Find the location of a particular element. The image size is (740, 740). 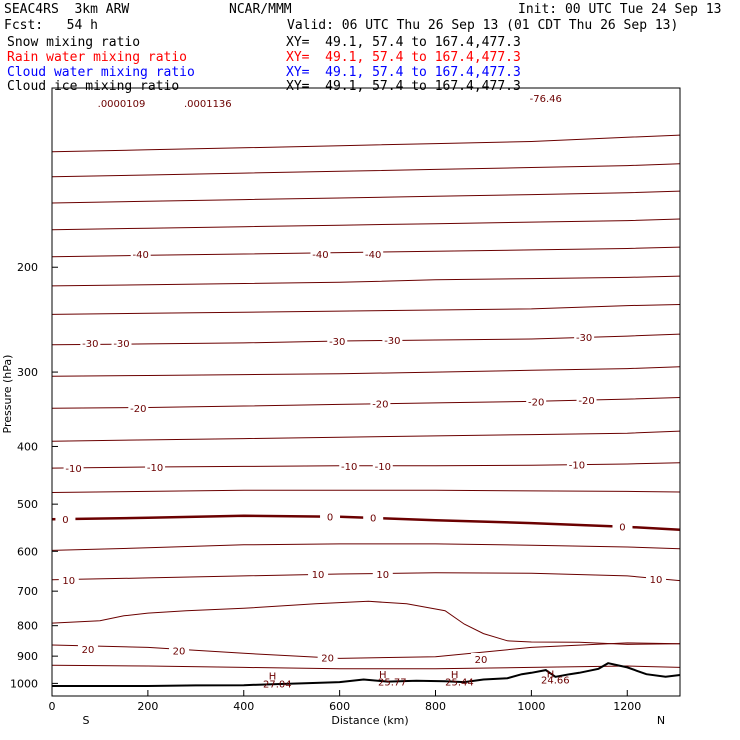

x-axis-title: Distance (km) is located at coordinates (369, 720).